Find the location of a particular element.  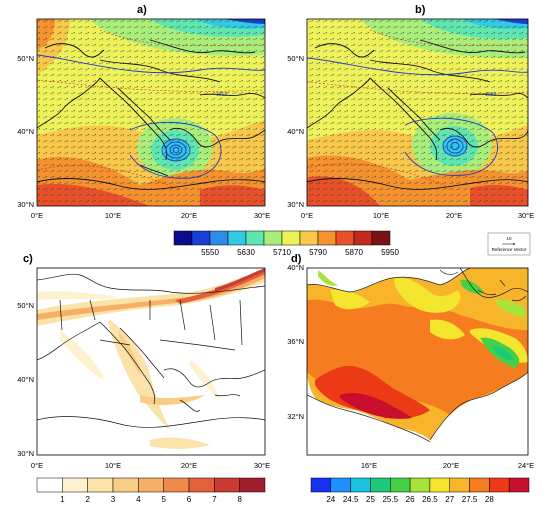

panel-b-label: b) is located at coordinates (420, 10).